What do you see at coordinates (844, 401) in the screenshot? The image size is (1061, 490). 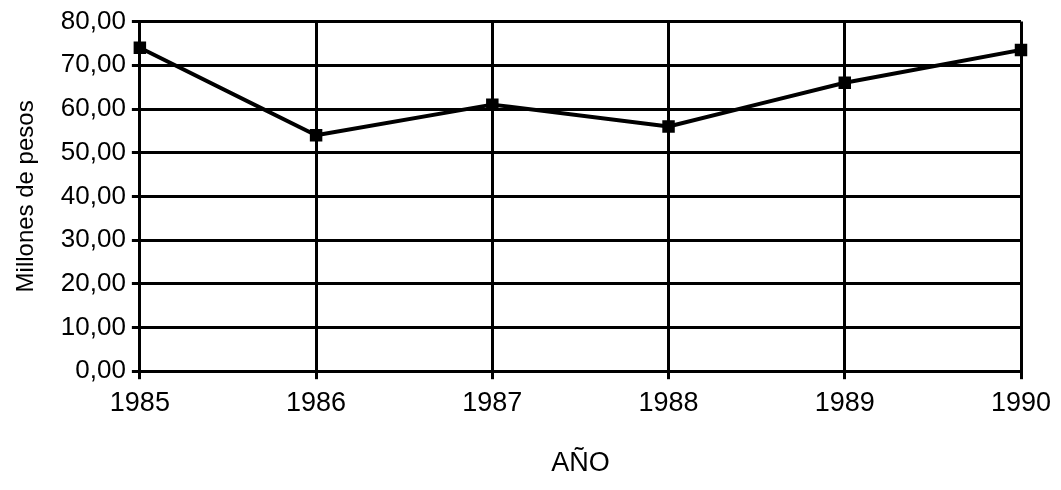 I see `x-tick-label: 1989` at bounding box center [844, 401].